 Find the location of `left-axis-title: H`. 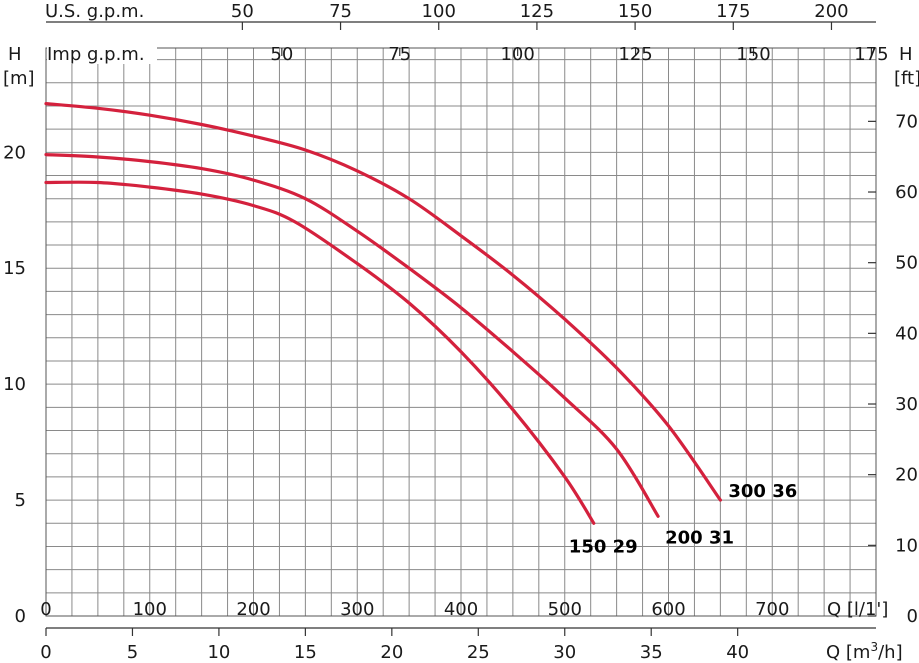

left-axis-title: H is located at coordinates (15, 54).